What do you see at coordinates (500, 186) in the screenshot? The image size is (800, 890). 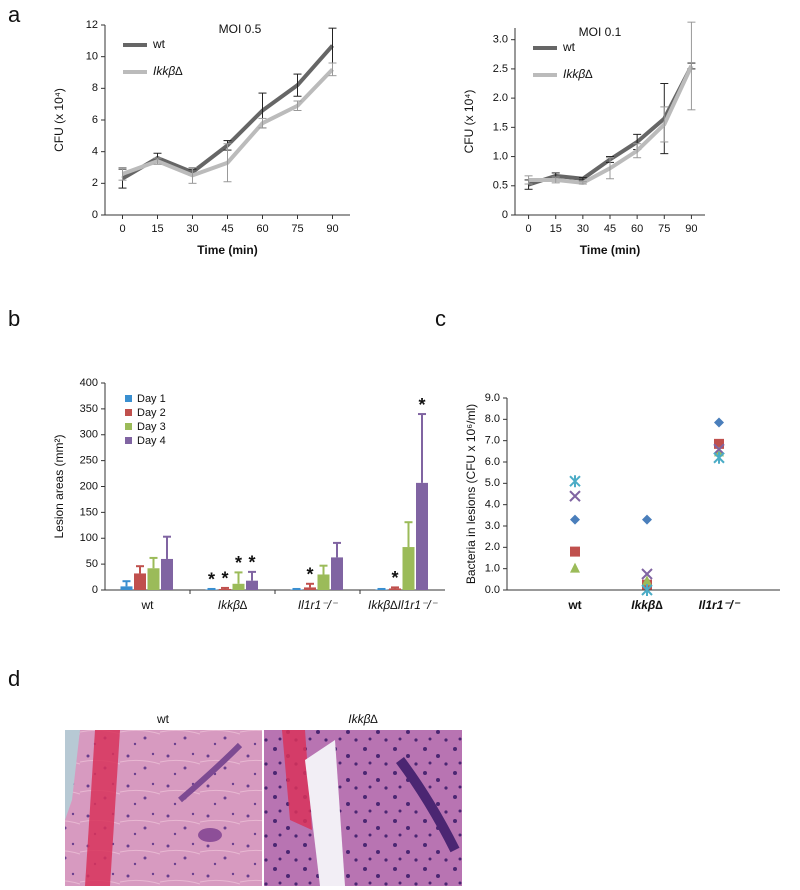 I see `y-tick-label: 0.5` at bounding box center [500, 186].